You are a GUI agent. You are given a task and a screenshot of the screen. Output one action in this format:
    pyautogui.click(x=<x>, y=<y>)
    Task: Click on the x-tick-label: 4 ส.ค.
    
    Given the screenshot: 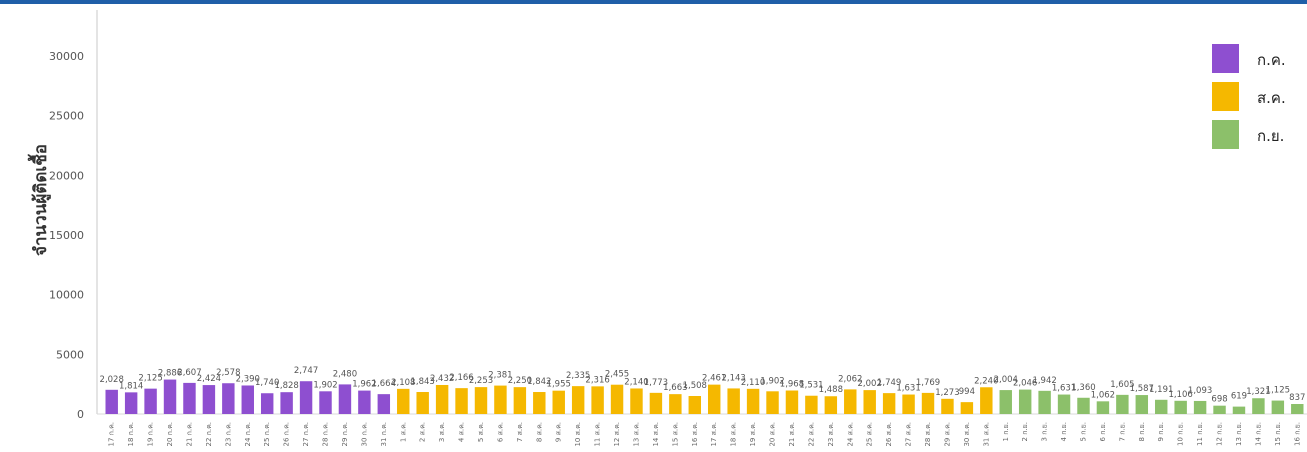 What is the action you would take?
    pyautogui.click(x=462, y=432)
    